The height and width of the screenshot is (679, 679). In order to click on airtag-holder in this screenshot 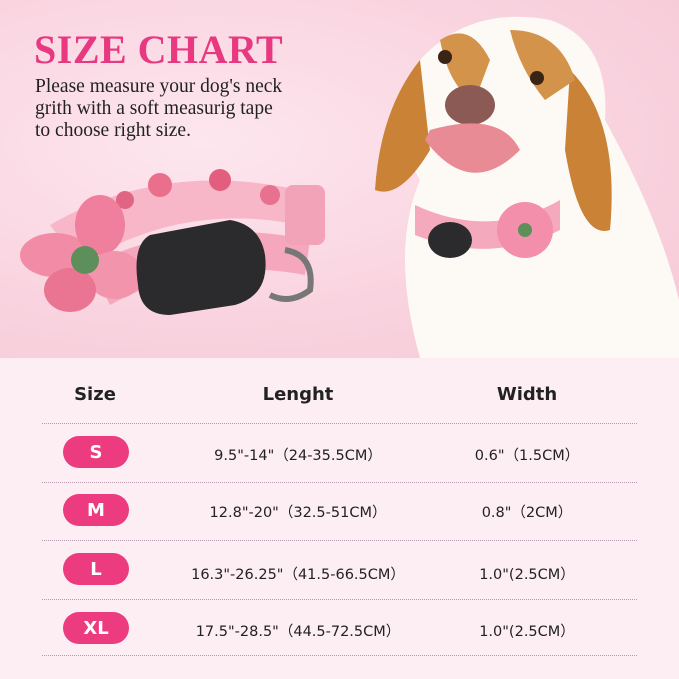, I will do `click(201, 267)`.